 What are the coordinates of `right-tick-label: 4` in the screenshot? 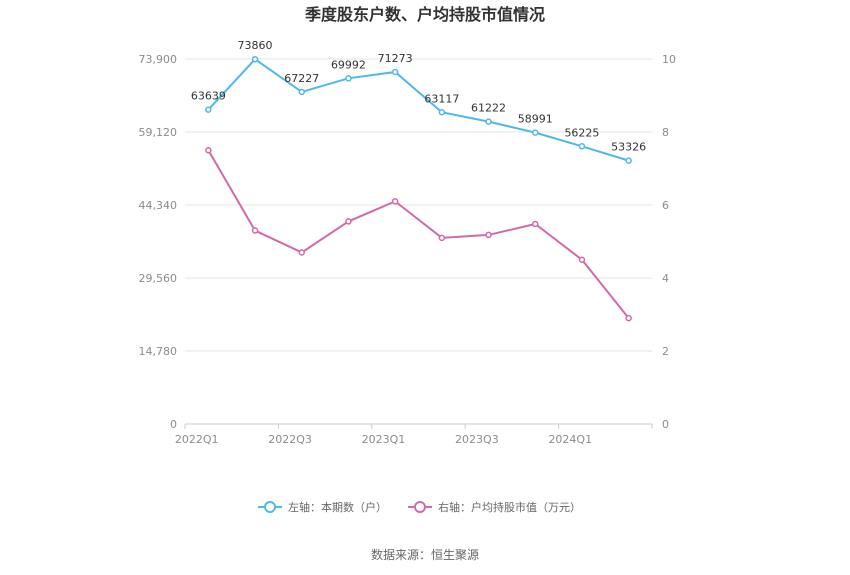 It's located at (665, 278).